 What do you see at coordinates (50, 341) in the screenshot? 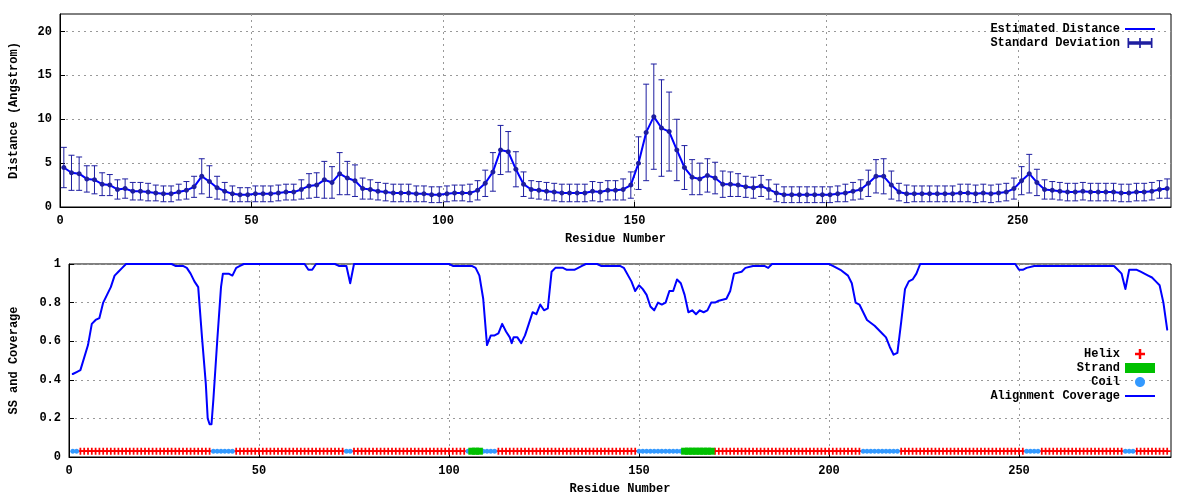
I see `y-tick-label: 0.6` at bounding box center [50, 341].